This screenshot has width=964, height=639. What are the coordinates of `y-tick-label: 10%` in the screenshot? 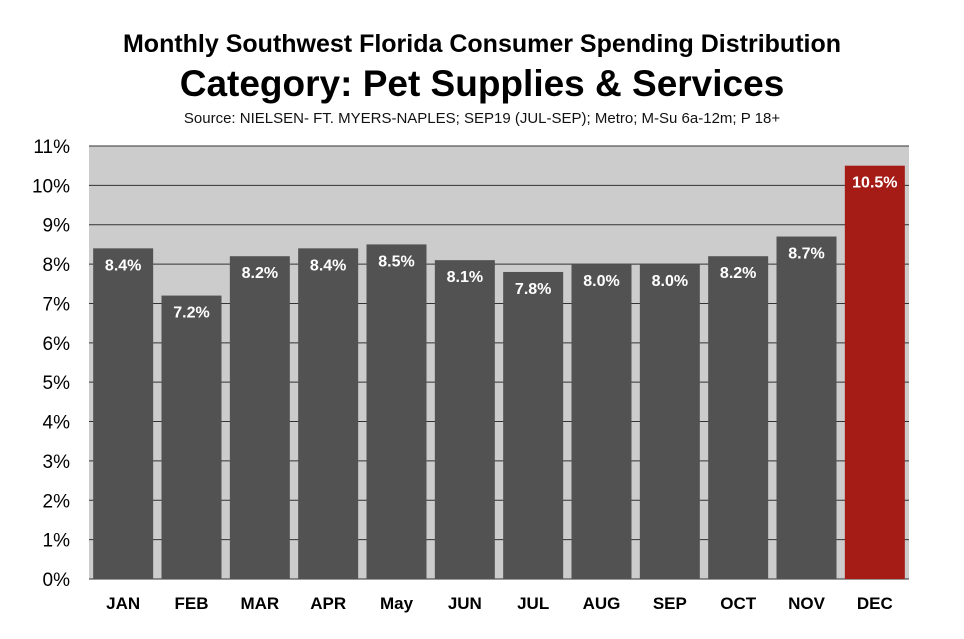 It's located at (51, 186).